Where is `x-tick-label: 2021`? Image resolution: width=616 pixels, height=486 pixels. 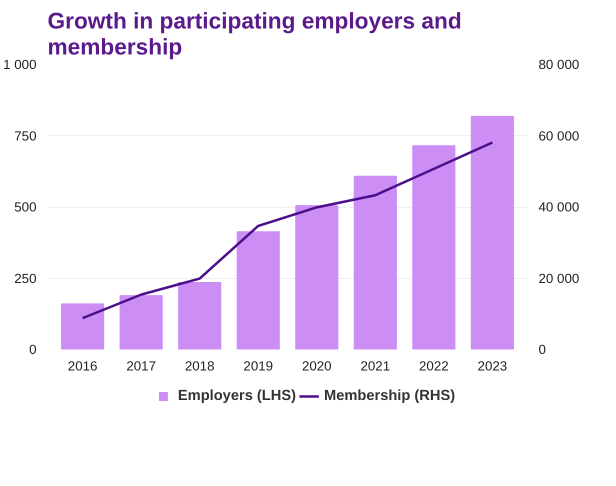
x-tick-label: 2021 is located at coordinates (375, 366).